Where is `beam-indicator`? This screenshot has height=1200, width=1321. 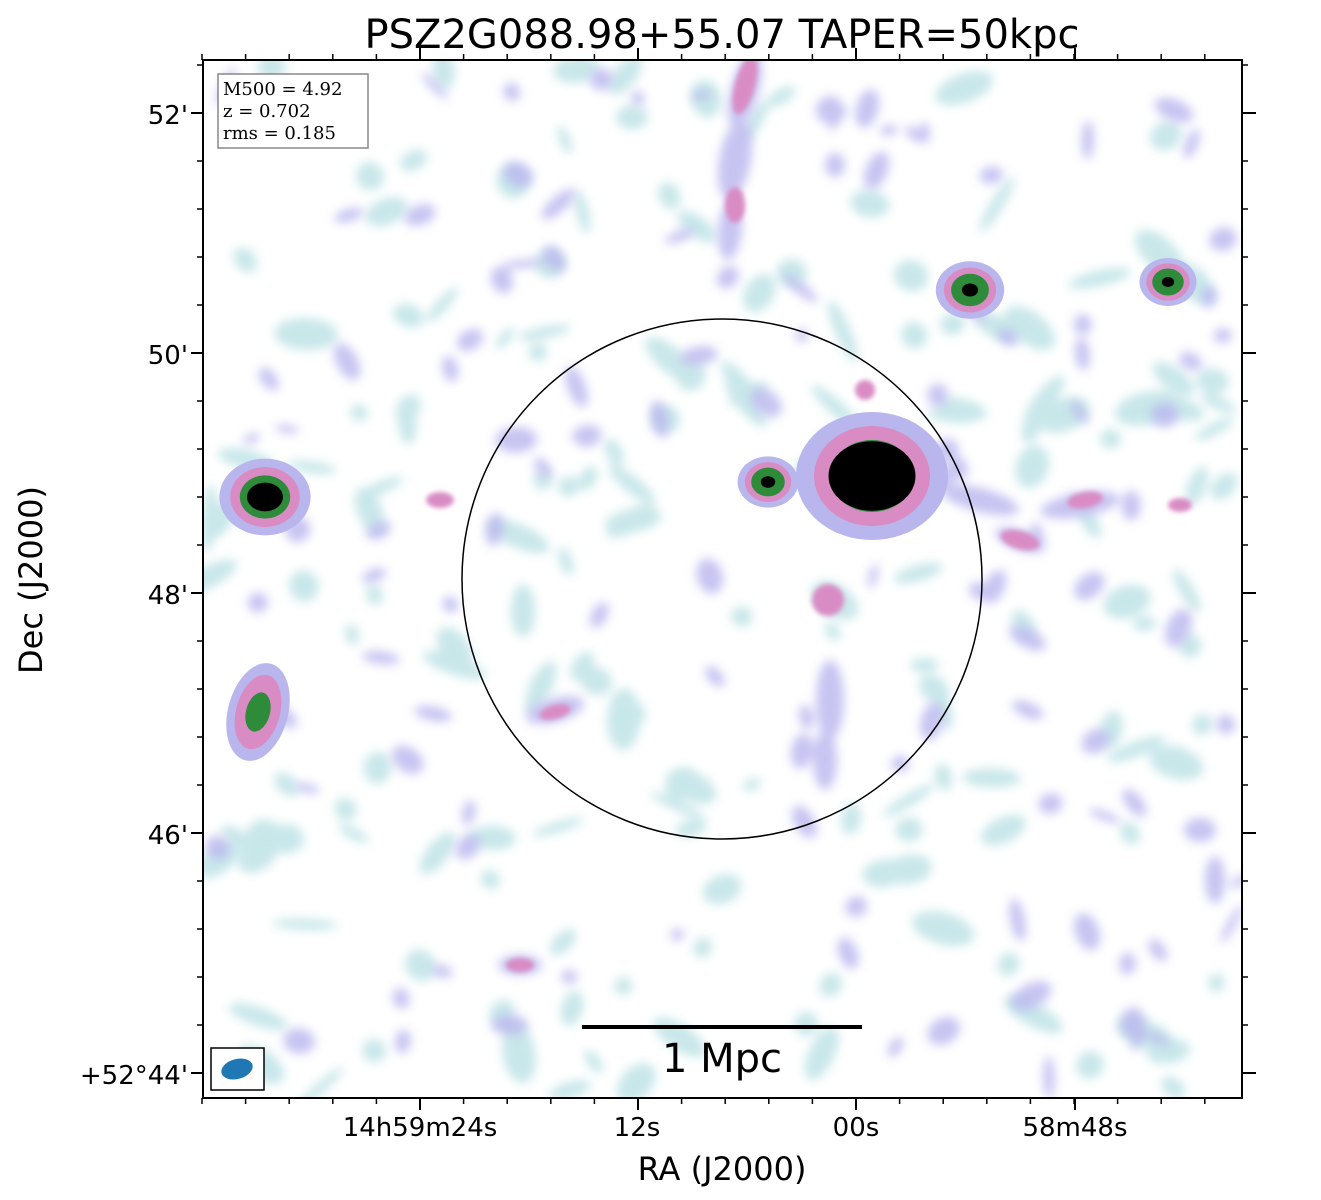 beam-indicator is located at coordinates (237, 1069).